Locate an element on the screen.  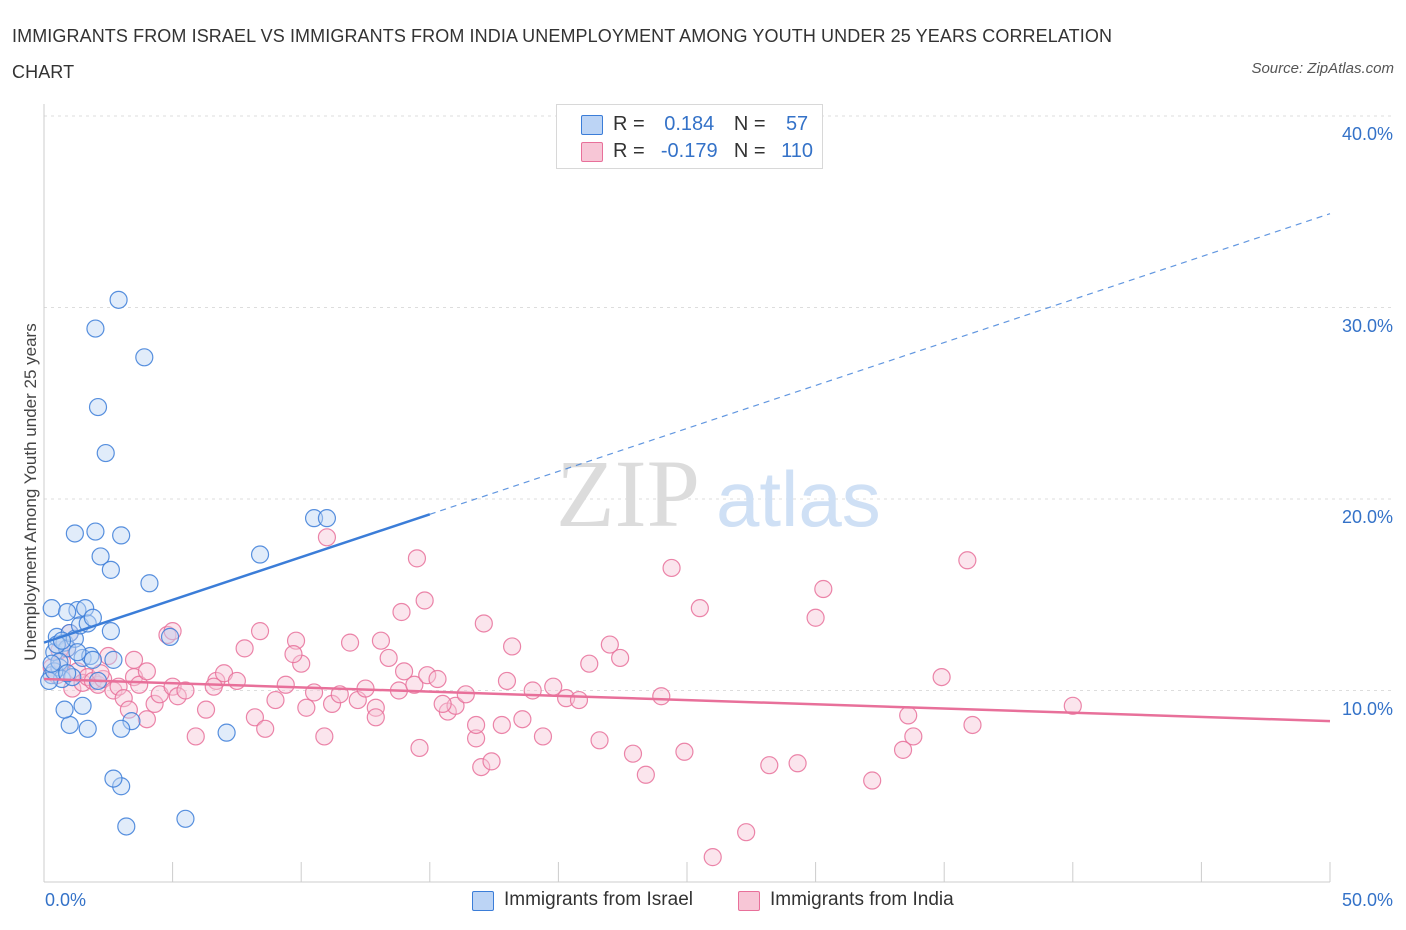
israel-trend-line is located at coordinates (237, 578).